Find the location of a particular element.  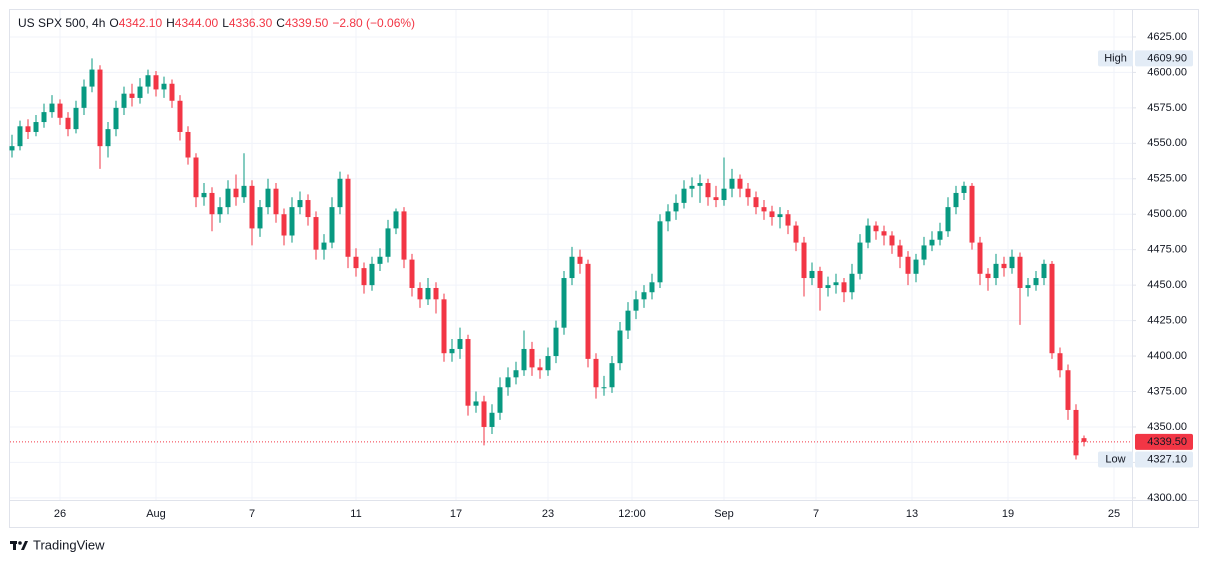

x-tick-label: 23 is located at coordinates (548, 514).